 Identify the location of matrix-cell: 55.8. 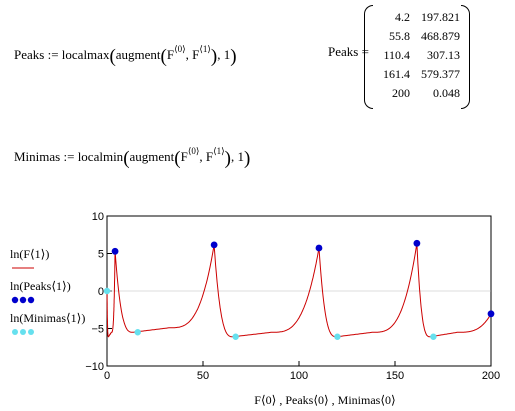
(399, 36).